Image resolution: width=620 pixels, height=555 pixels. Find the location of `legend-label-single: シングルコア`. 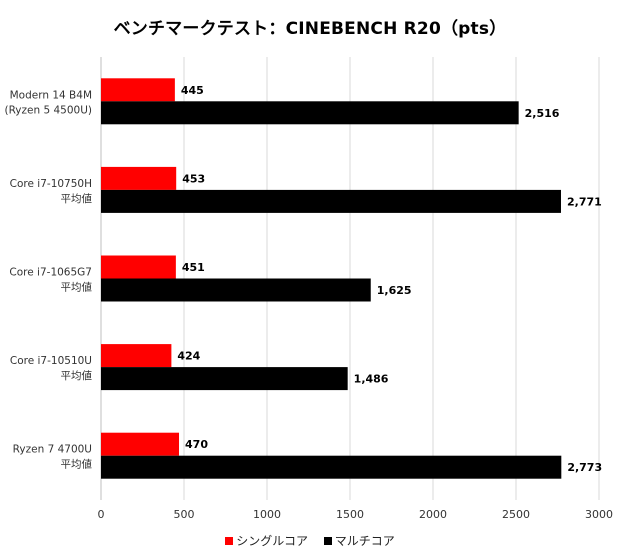

legend-label-single: シングルコア is located at coordinates (272, 541).